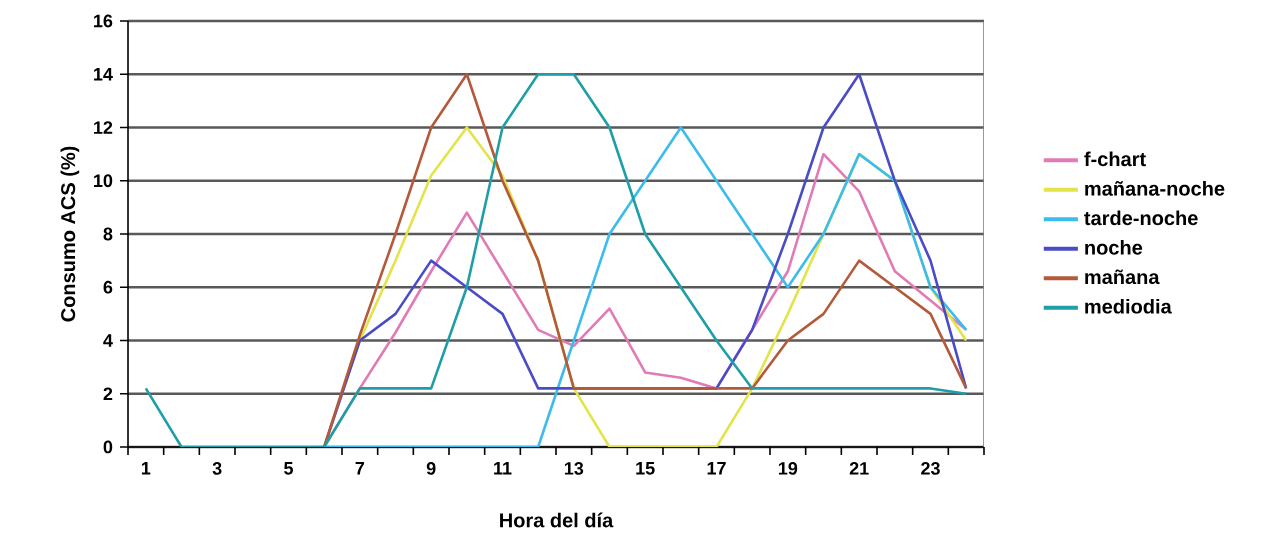 The height and width of the screenshot is (550, 1281). Describe the element at coordinates (1122, 277) in the screenshot. I see `legend-label: mañana` at that location.